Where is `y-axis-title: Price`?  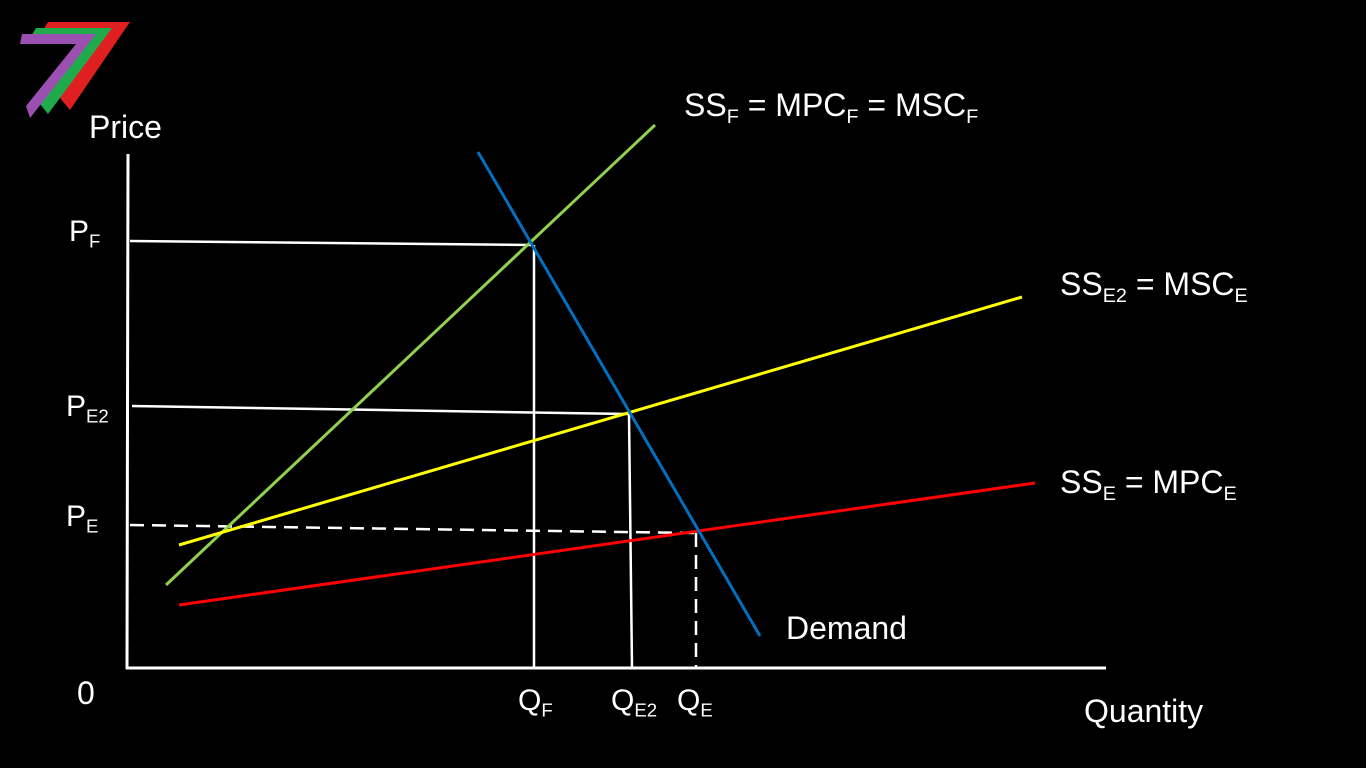
y-axis-title: Price is located at coordinates (125, 127).